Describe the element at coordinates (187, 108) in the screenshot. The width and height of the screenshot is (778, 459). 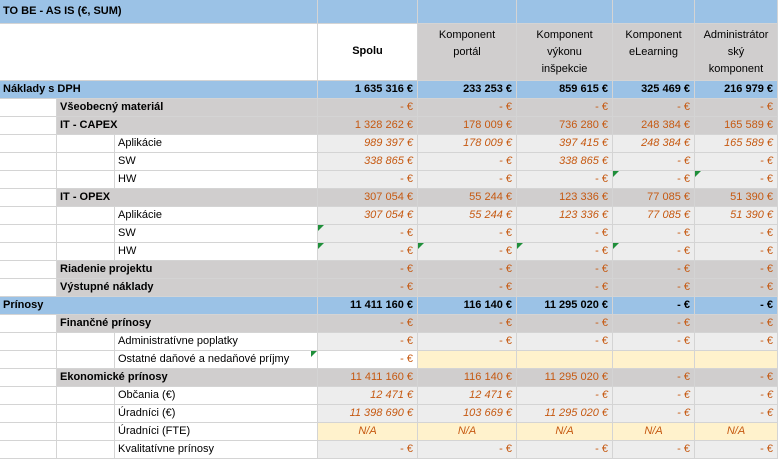
I see `row-label: Všeobecný materiál` at that location.